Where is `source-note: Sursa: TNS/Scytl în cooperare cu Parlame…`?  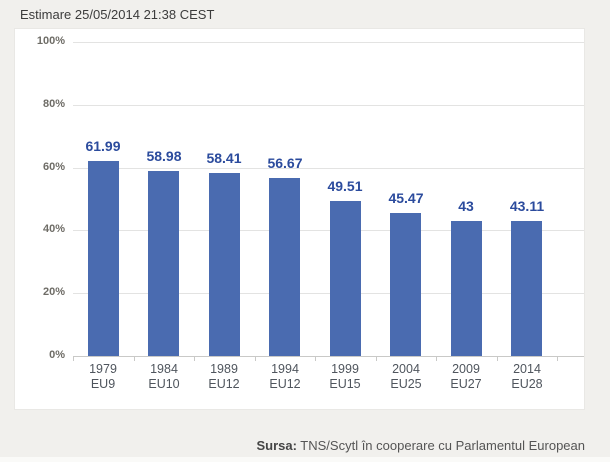 source-note: Sursa: TNS/Scytl în cooperare cu Parlame… is located at coordinates (420, 445).